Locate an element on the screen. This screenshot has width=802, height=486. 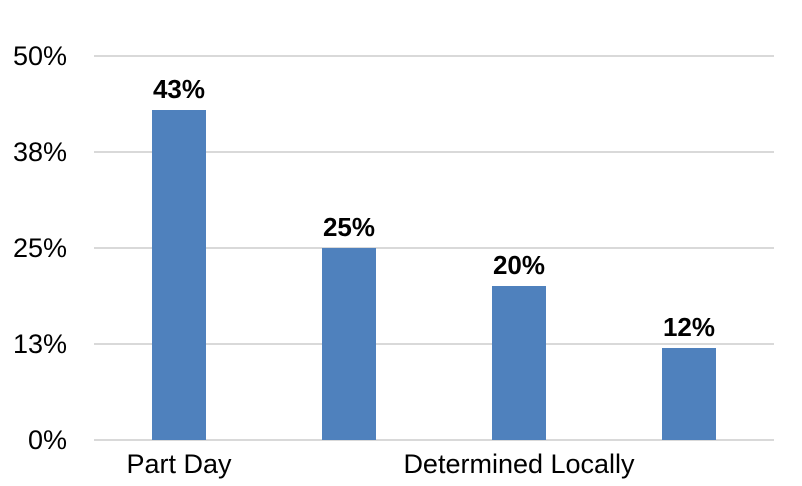
bar-data-label: 43% is located at coordinates (179, 89).